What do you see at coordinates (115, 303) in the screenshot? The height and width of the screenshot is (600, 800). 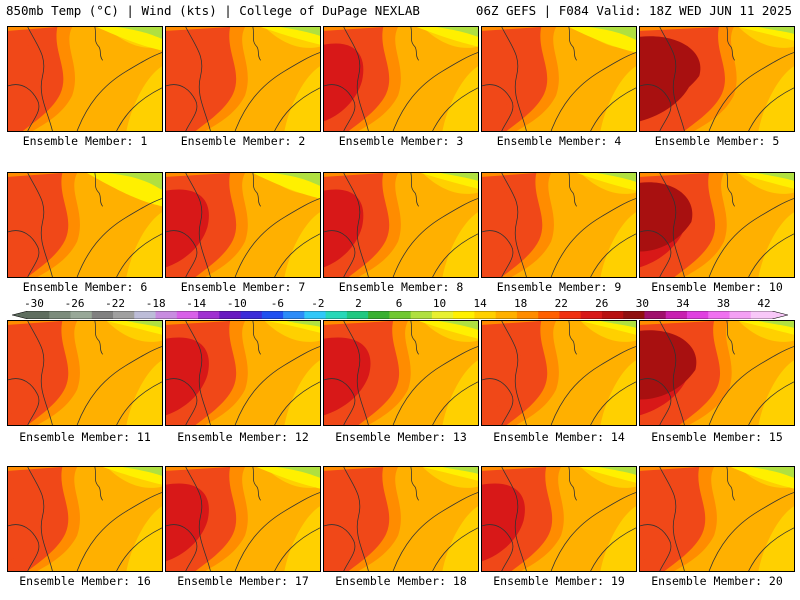 I see `colorbar-tick-label: -22` at bounding box center [115, 303].